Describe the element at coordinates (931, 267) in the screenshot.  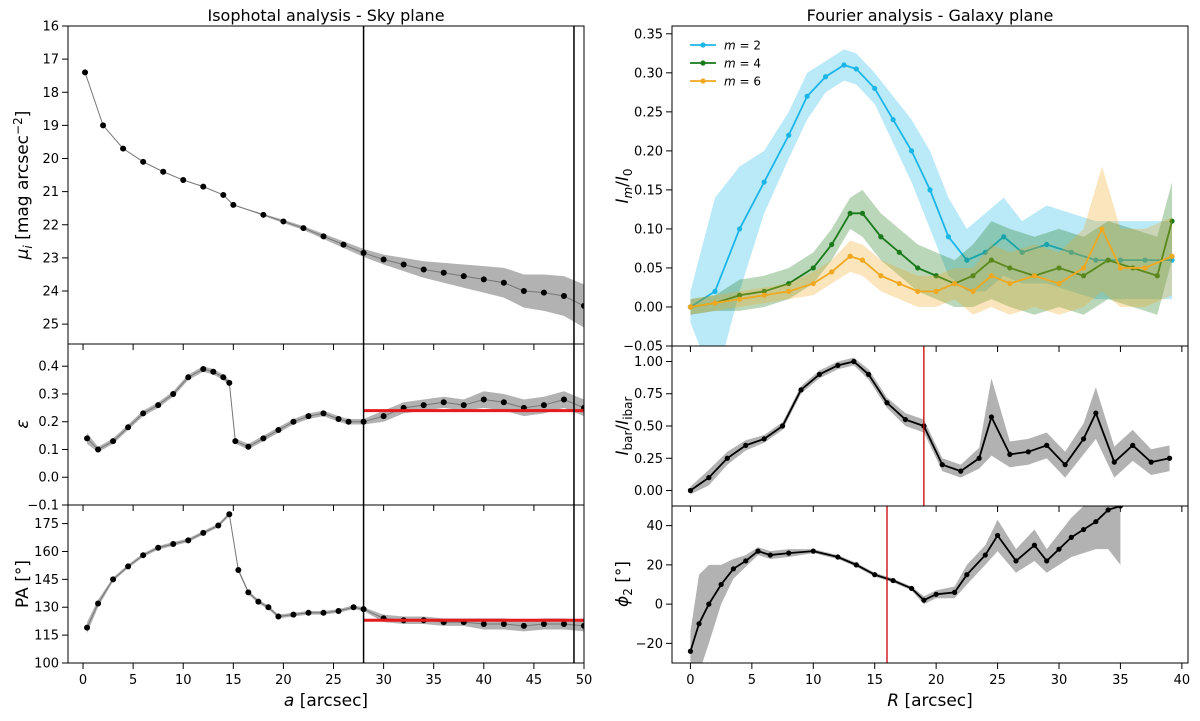
I see `series-line` at that location.